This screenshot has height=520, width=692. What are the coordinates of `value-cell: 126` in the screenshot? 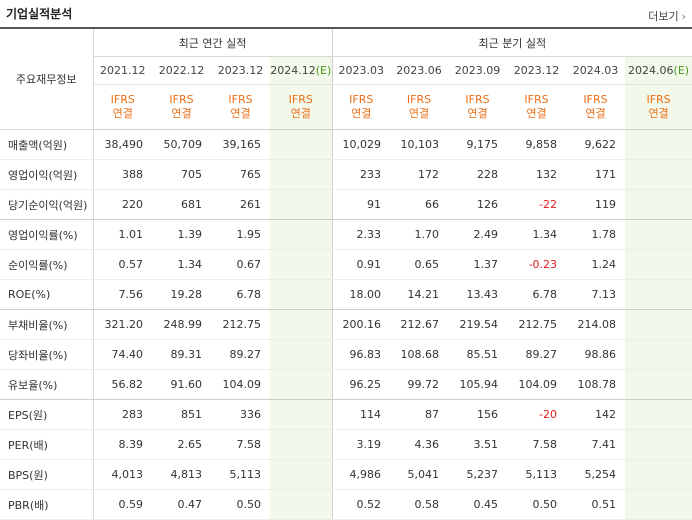 It's located at (478, 204).